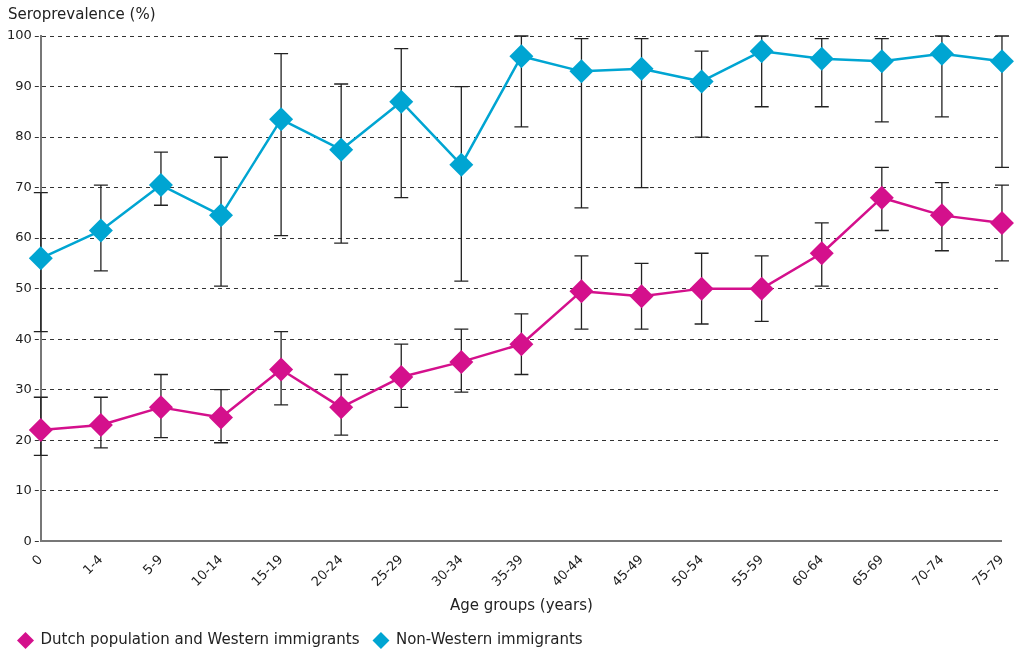 This screenshot has width=1016, height=662. What do you see at coordinates (27, 540) in the screenshot?
I see `y-tick-label: 0` at bounding box center [27, 540].